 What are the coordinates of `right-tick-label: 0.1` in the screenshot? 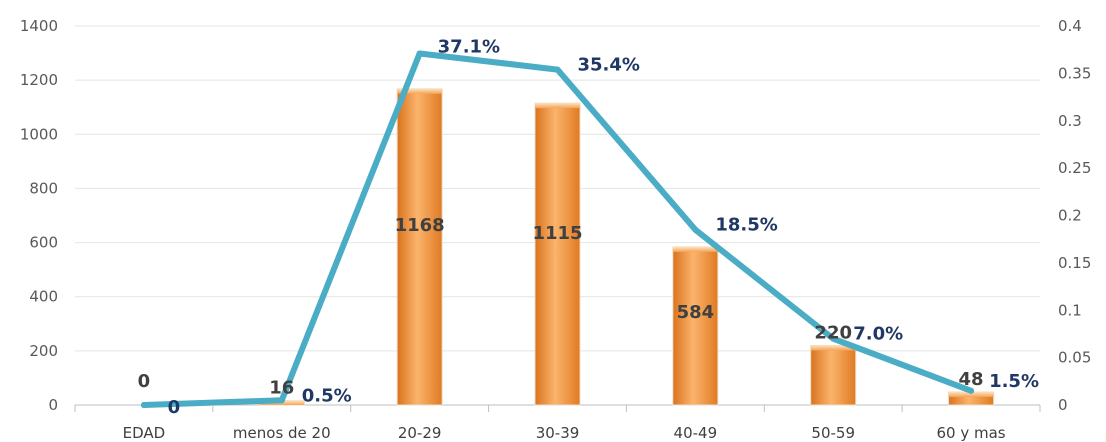 It's located at (1070, 310).